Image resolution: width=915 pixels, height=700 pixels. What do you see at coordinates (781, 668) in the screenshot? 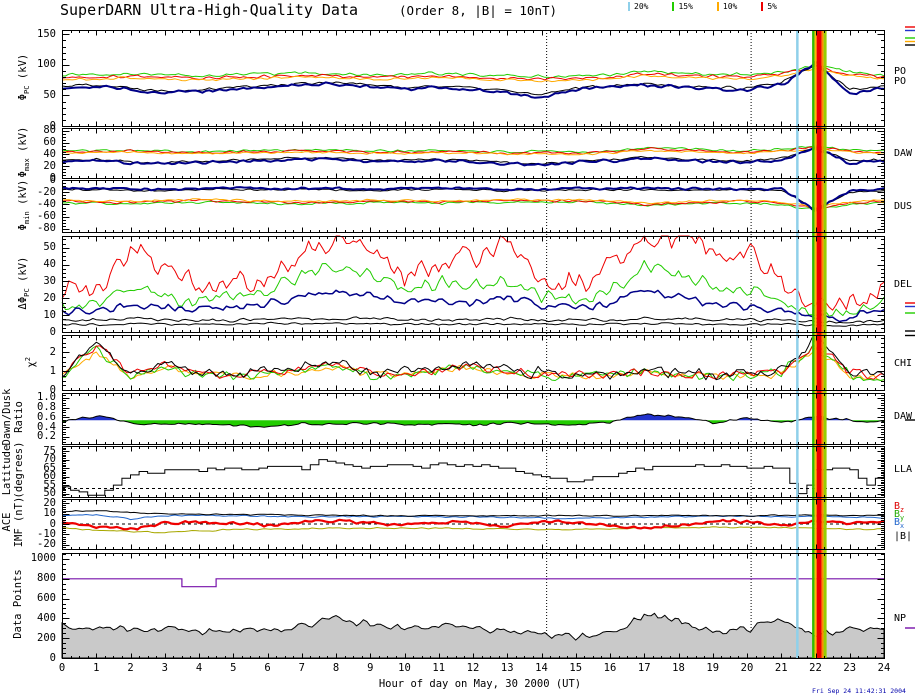
I see `x-tick-label: 21` at bounding box center [781, 668].